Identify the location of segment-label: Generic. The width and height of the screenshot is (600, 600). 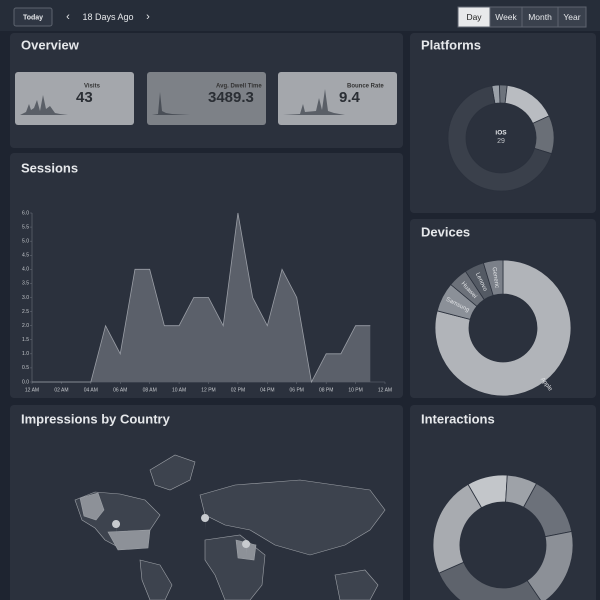
(495, 278).